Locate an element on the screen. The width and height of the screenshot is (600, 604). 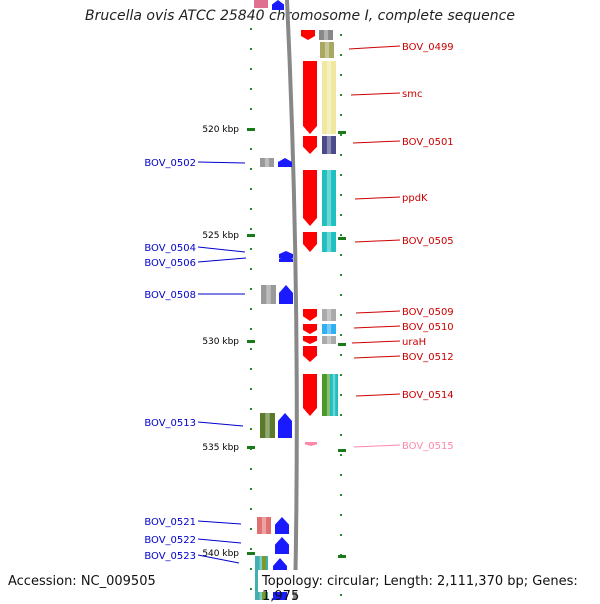
accession-text: Accession: NC_009505 is located at coordinates (82, 581).